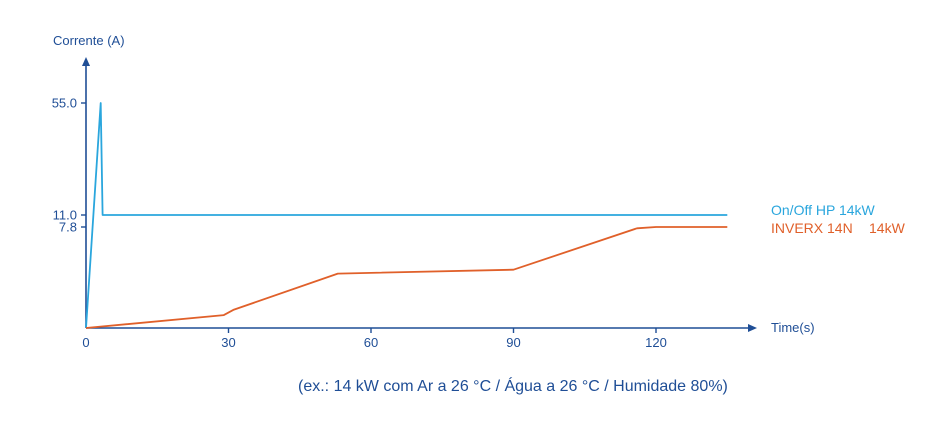 The image size is (947, 437). Describe the element at coordinates (823, 210) in the screenshot. I see `legend-label-1: On/Off HP 14kW` at that location.